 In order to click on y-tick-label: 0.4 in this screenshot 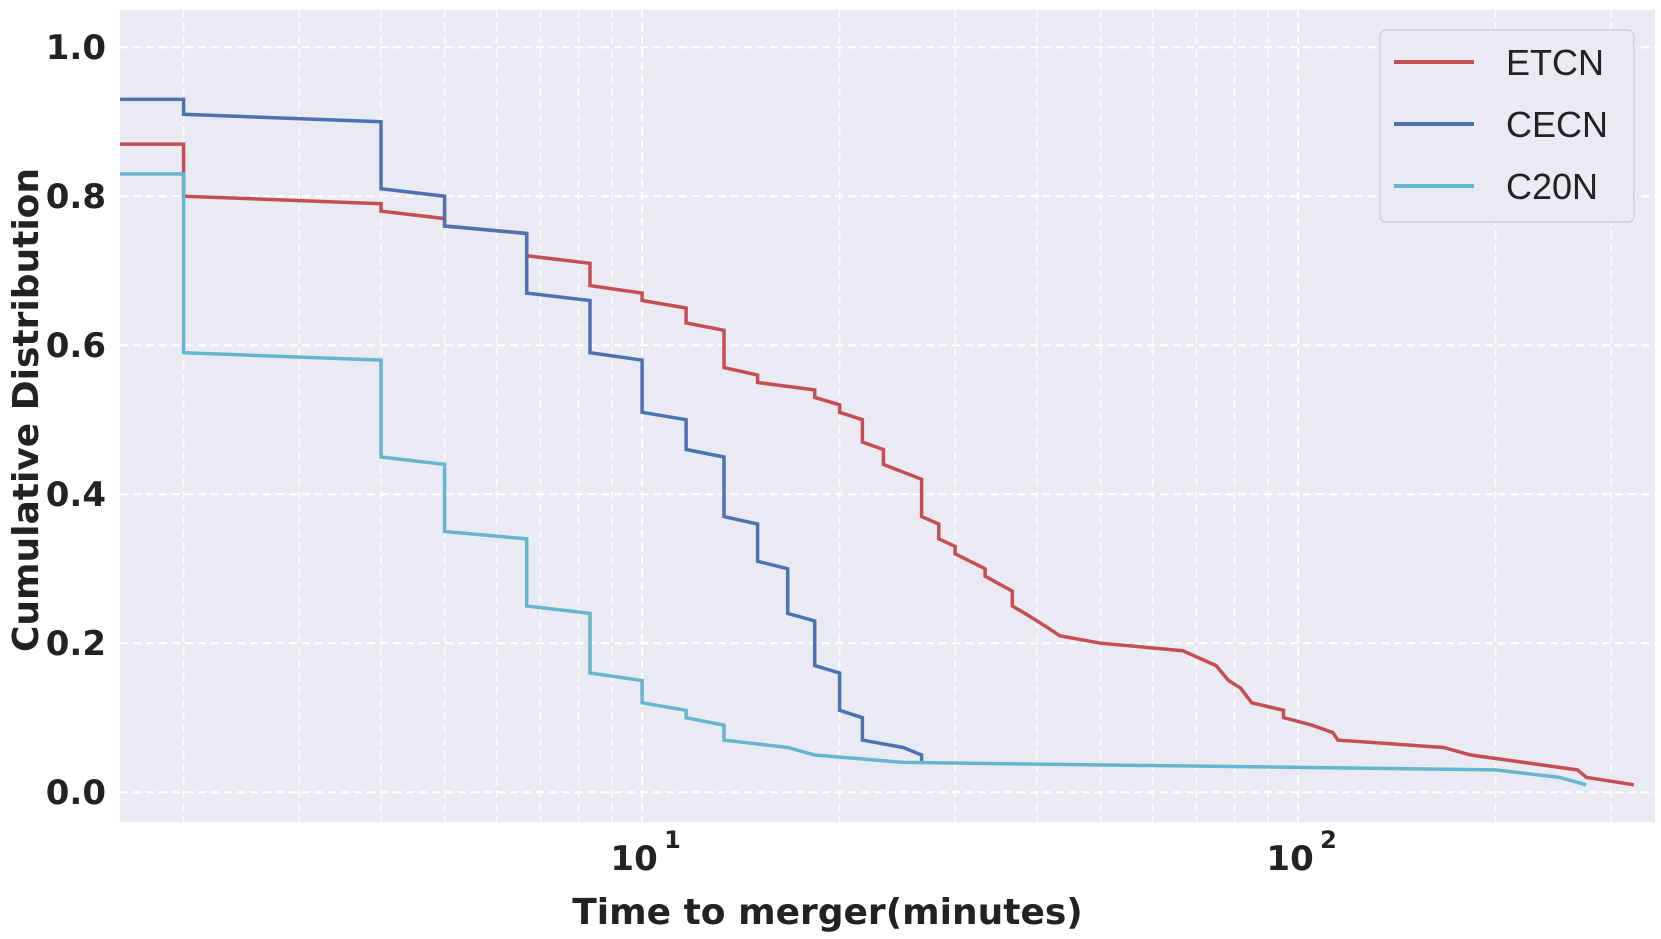, I will do `click(76, 495)`.